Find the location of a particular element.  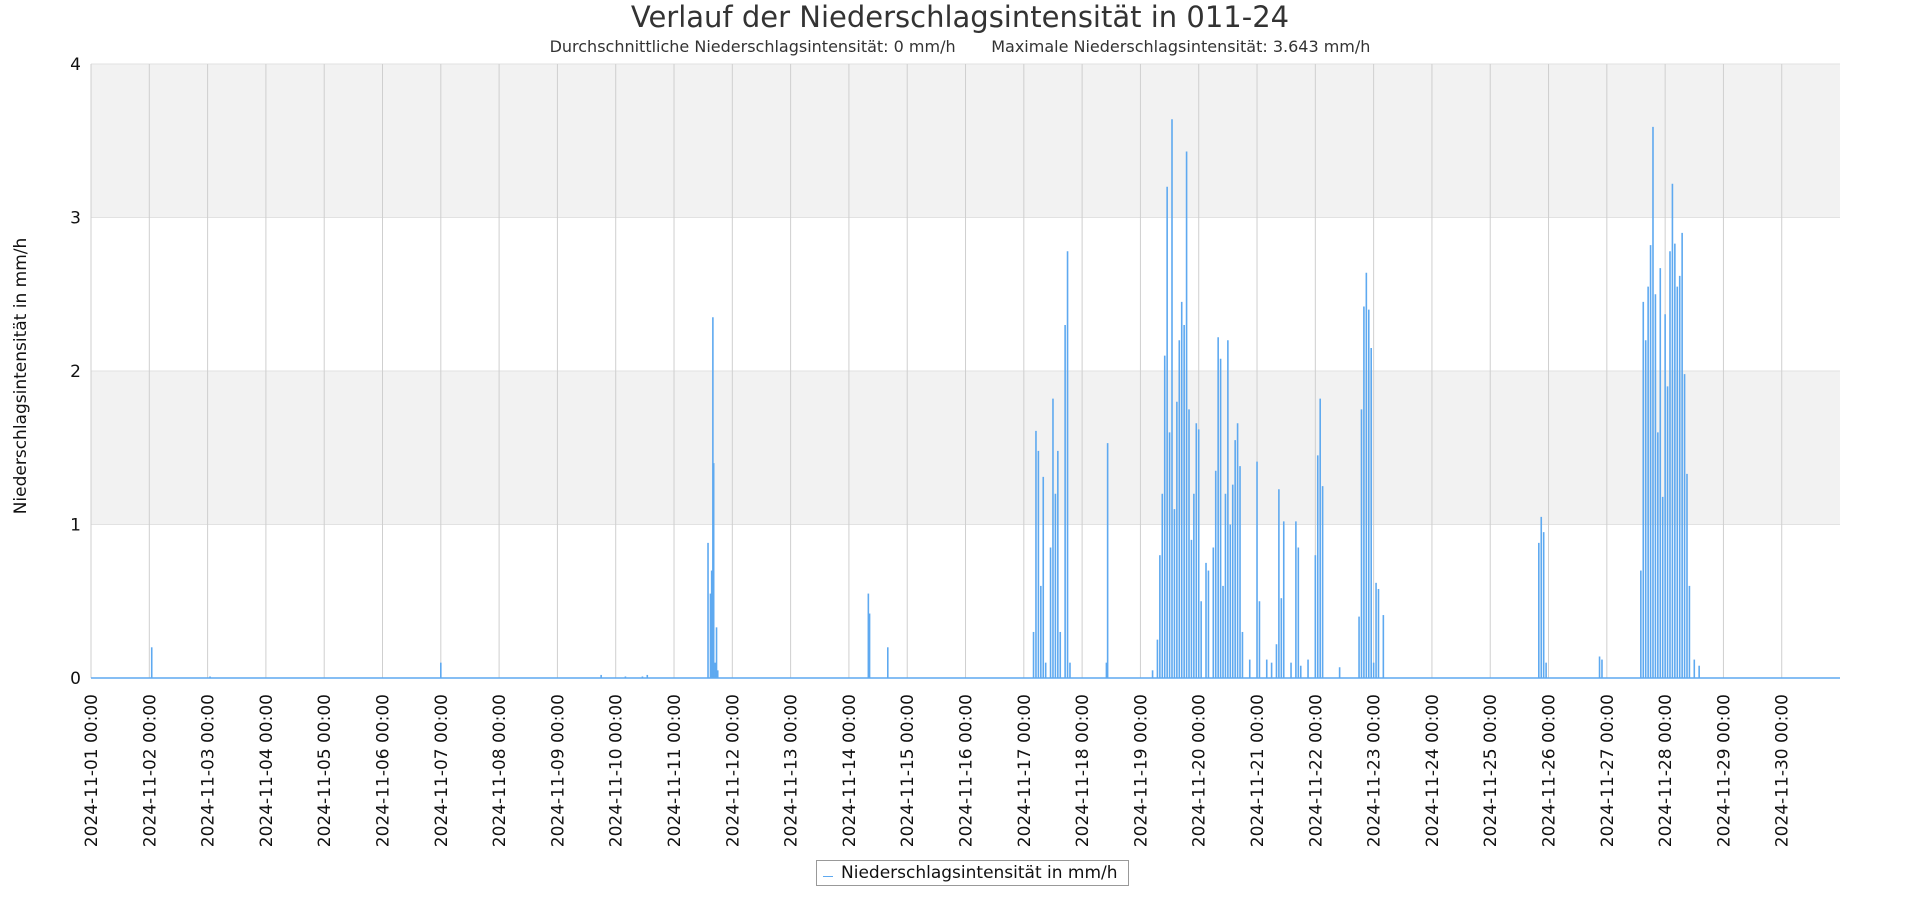

x-tick-label: 2024-11-30 00:00 is located at coordinates (1783, 770).